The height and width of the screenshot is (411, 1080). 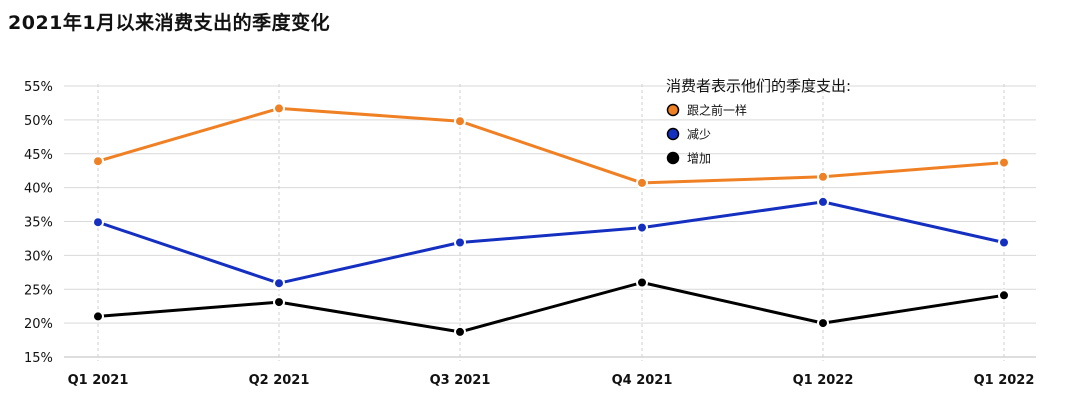 I want to click on legend-label: 增加, so click(x=699, y=159).